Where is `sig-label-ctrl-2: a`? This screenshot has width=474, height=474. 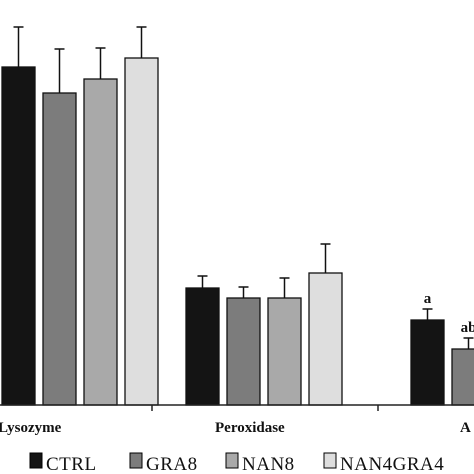
sig-label-ctrl-2: a is located at coordinates (428, 299).